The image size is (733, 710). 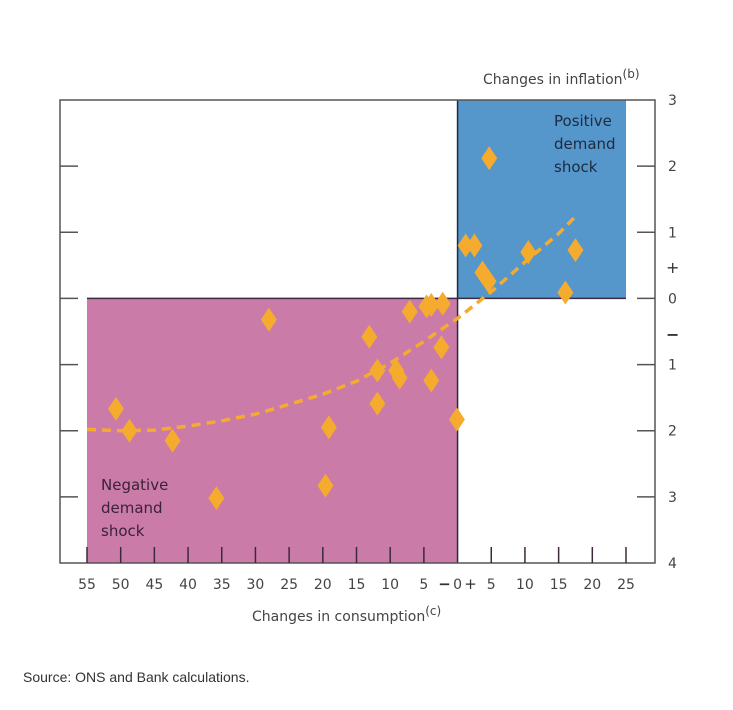 What do you see at coordinates (457, 585) in the screenshot?
I see `x-tick-label: 0` at bounding box center [457, 585].